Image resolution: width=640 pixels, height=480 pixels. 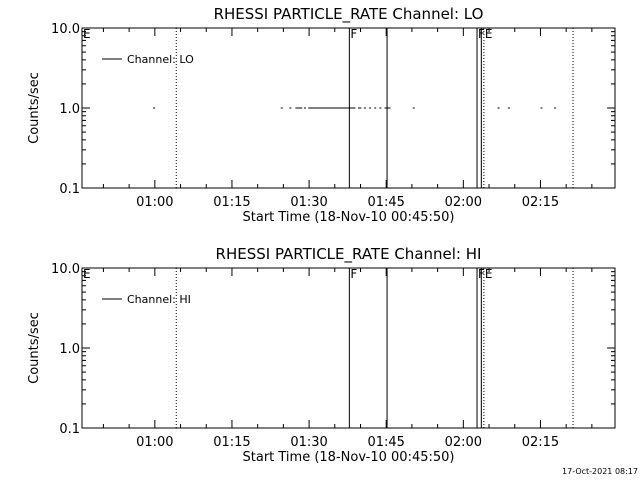 I want to click on footer-timestamp: 17-Oct-2021 08:17, so click(x=600, y=471).